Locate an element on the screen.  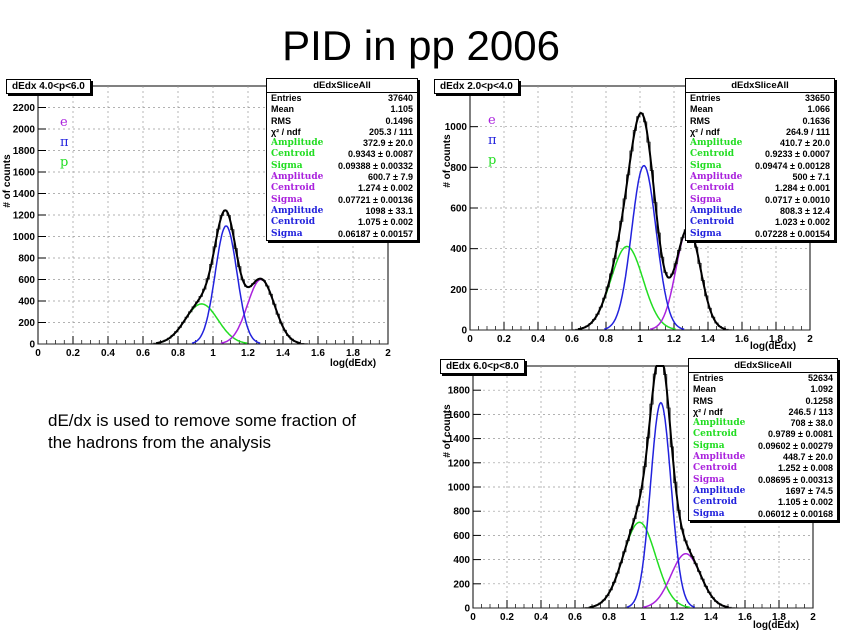
stats-value: 0.1258 is located at coordinates (819, 400).